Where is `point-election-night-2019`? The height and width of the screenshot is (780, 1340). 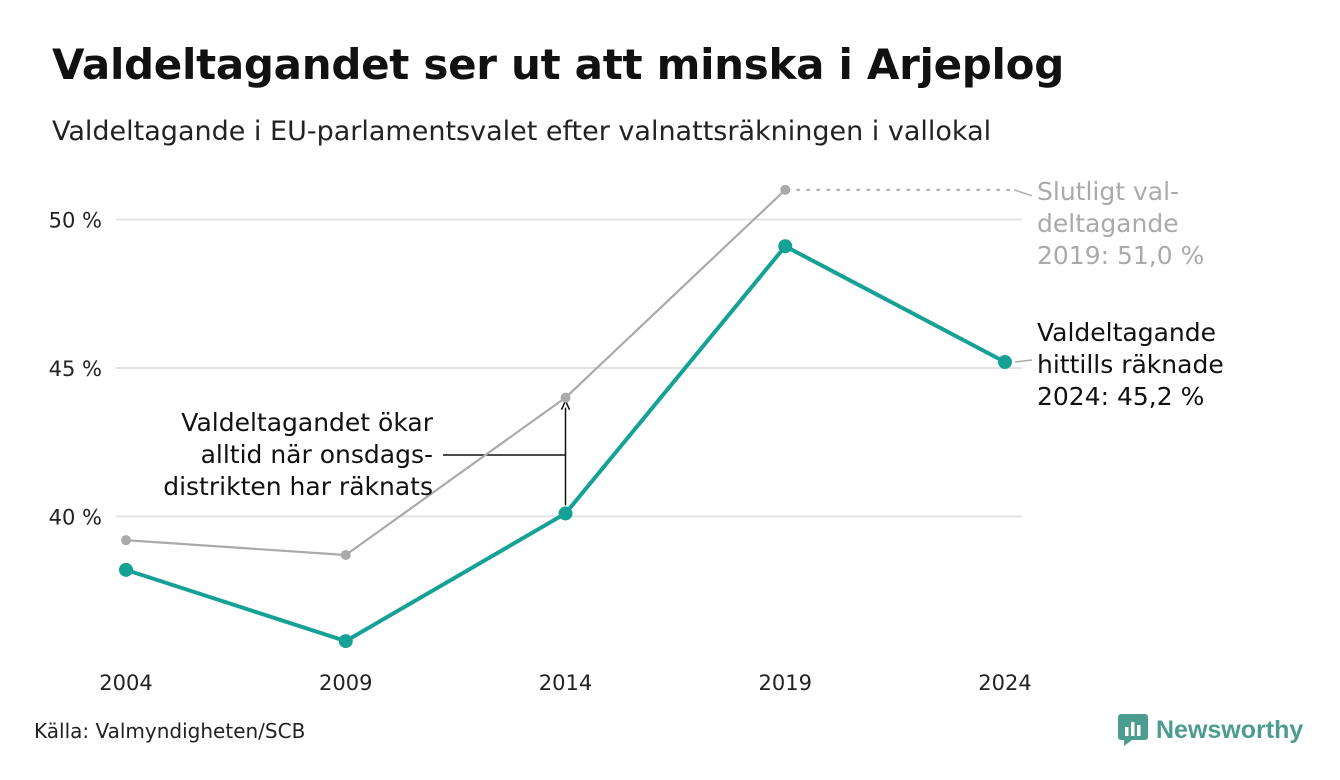 point-election-night-2019 is located at coordinates (785, 246).